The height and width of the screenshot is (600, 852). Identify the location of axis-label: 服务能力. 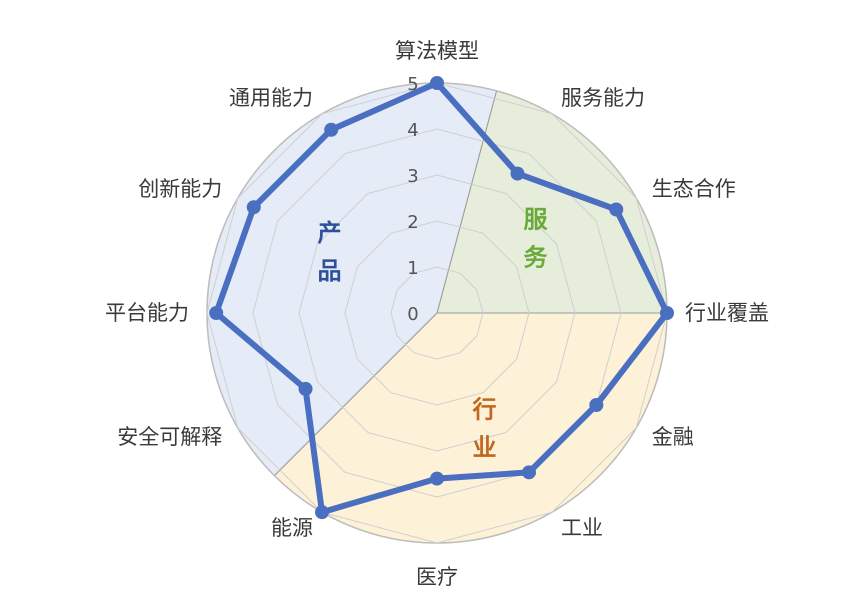
(603, 98).